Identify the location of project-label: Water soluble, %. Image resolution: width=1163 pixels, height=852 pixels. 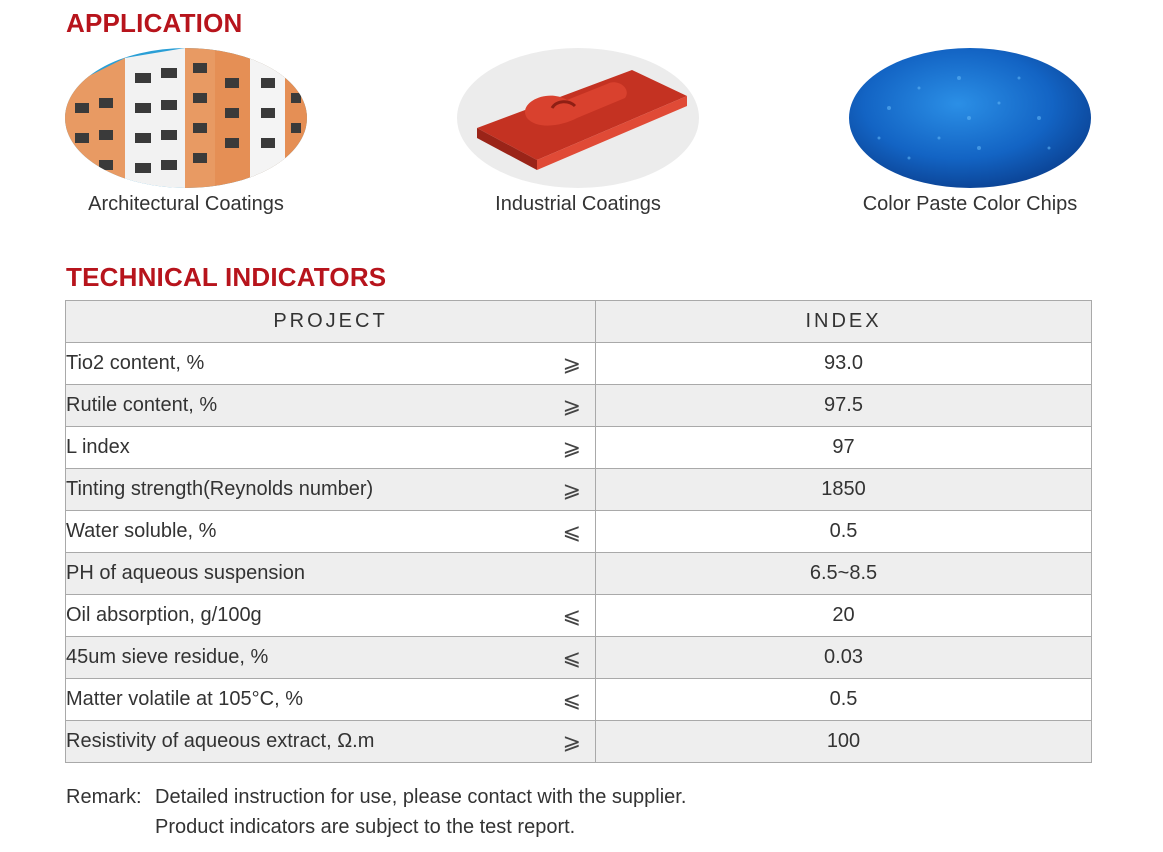
(141, 531).